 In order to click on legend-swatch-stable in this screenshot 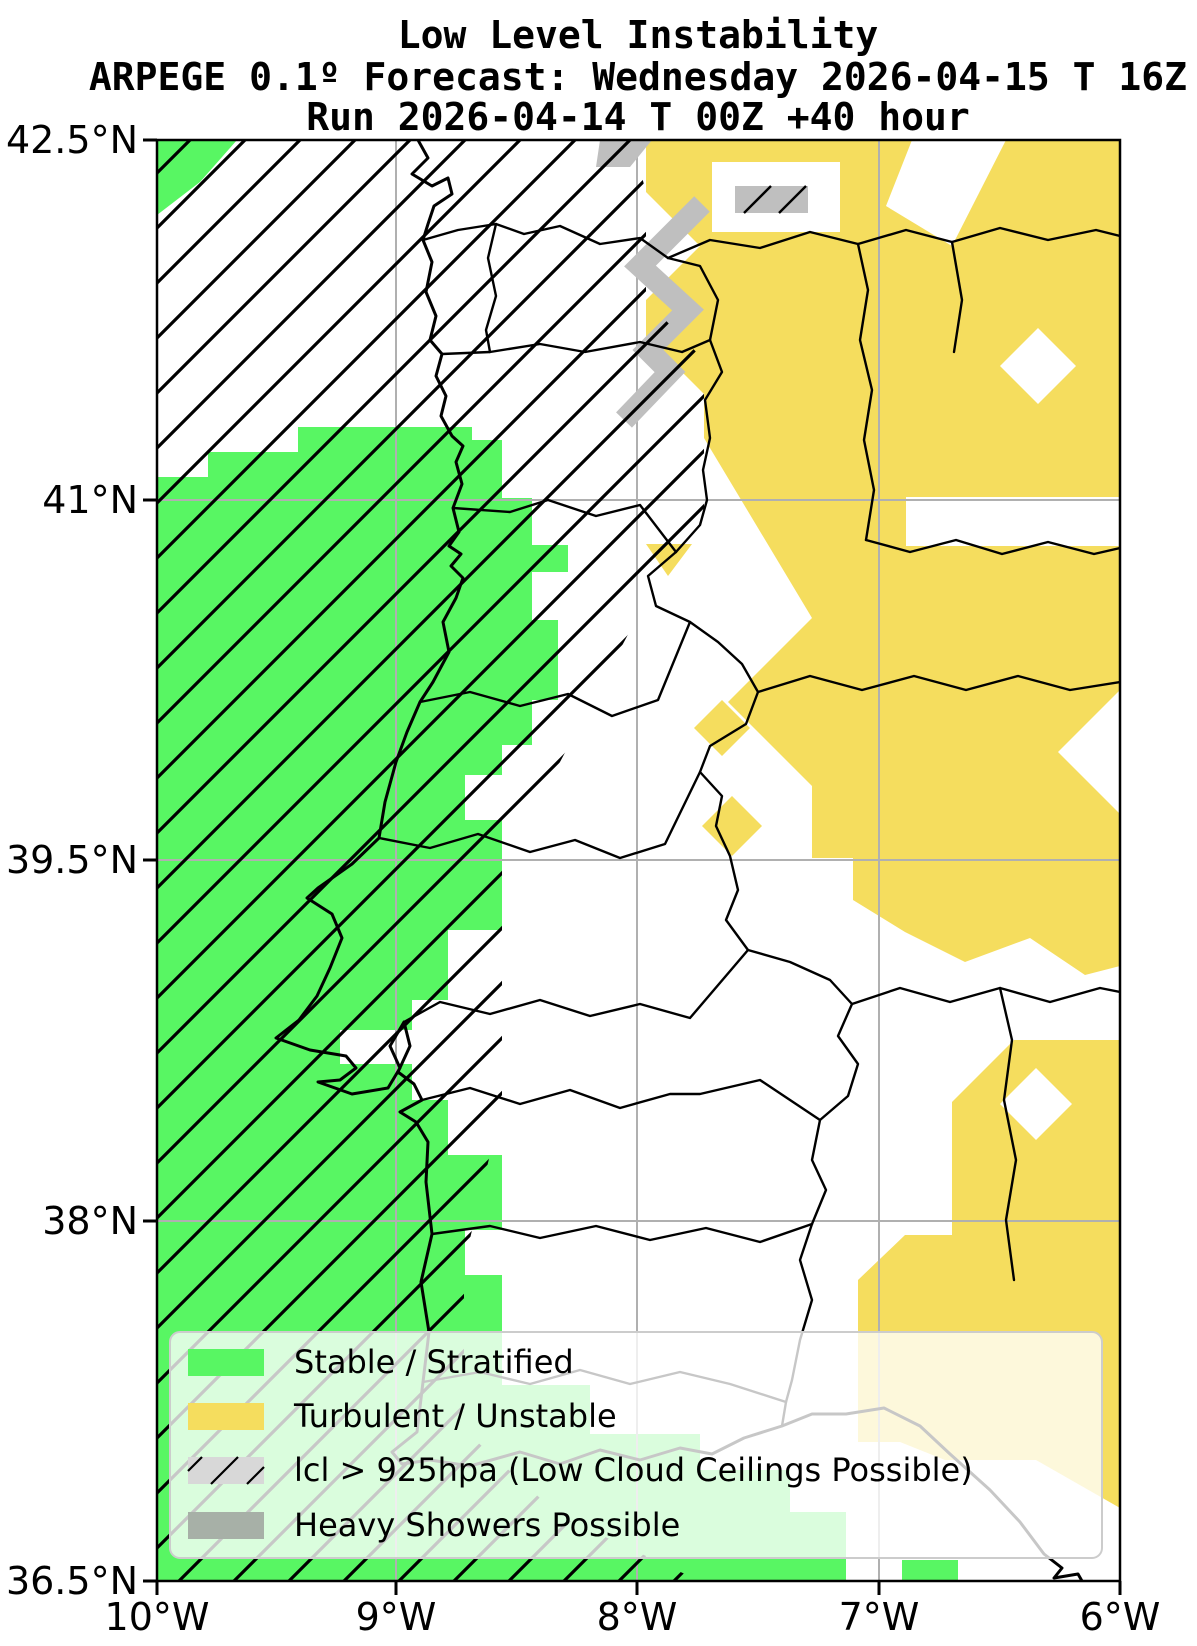, I will do `click(226, 1362)`.